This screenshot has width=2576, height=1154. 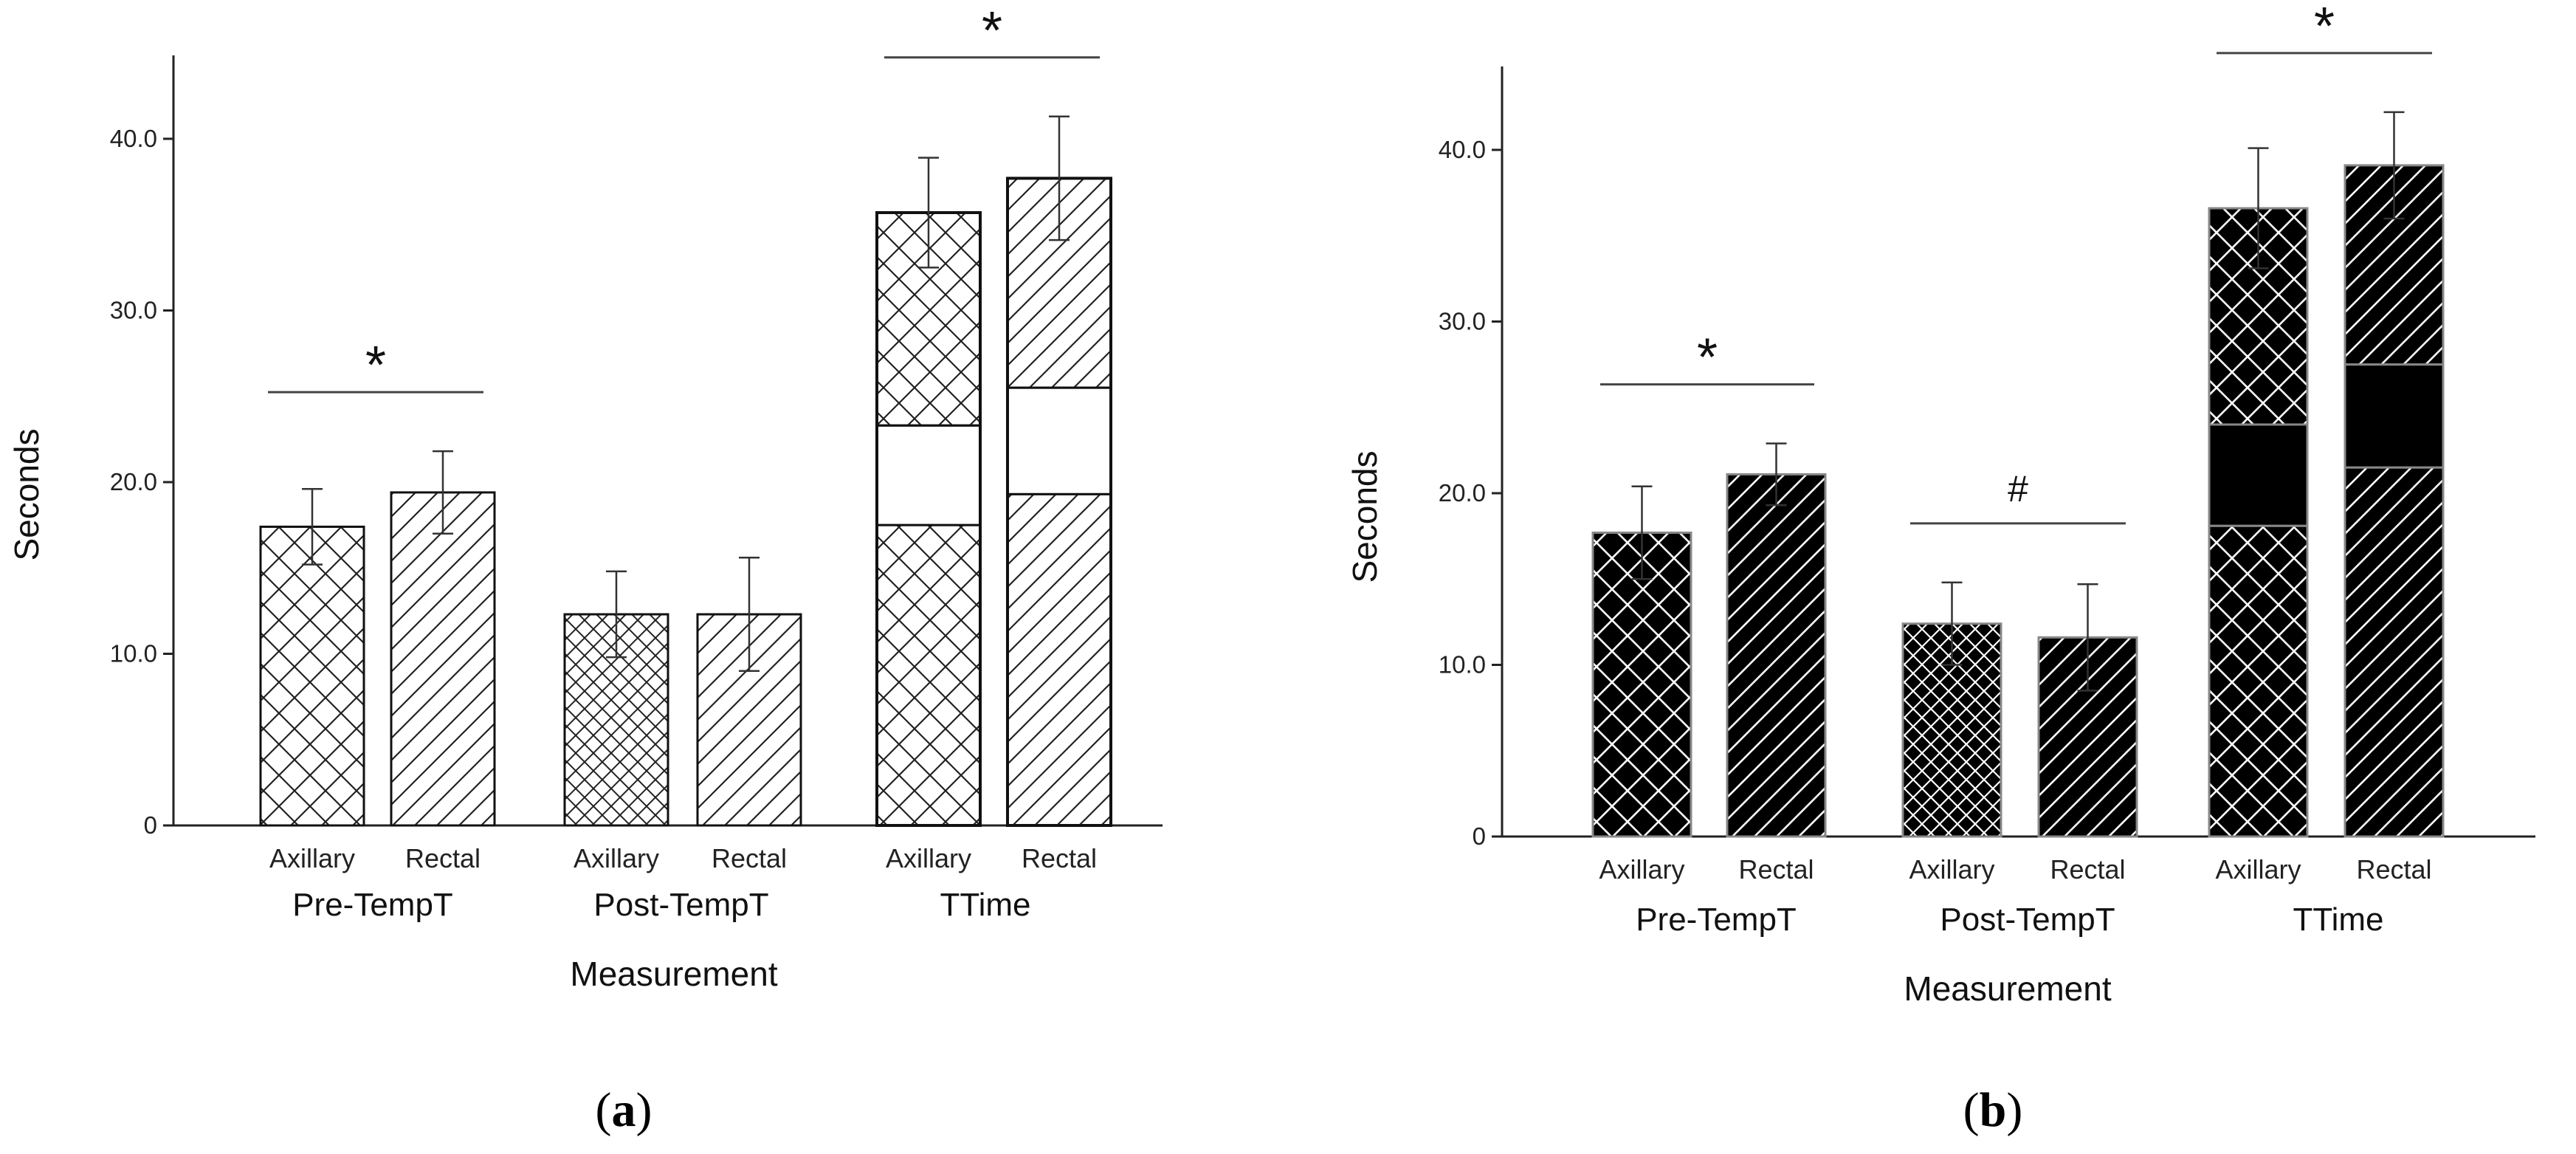 I want to click on significance-marker: #, so click(x=2018, y=488).